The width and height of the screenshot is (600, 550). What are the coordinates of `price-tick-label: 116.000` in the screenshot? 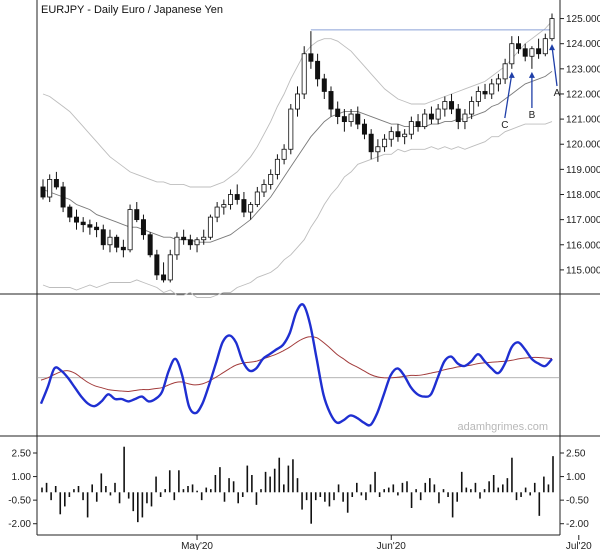 It's located at (583, 245).